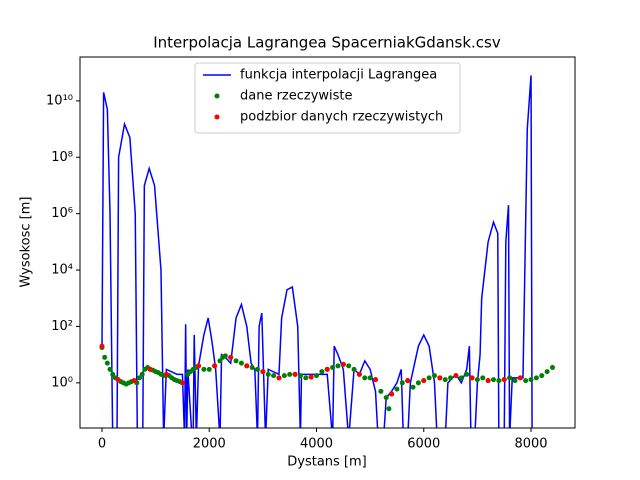 The height and width of the screenshot is (480, 640). Describe the element at coordinates (316, 444) in the screenshot. I see `x-tick-label: 4000` at that location.